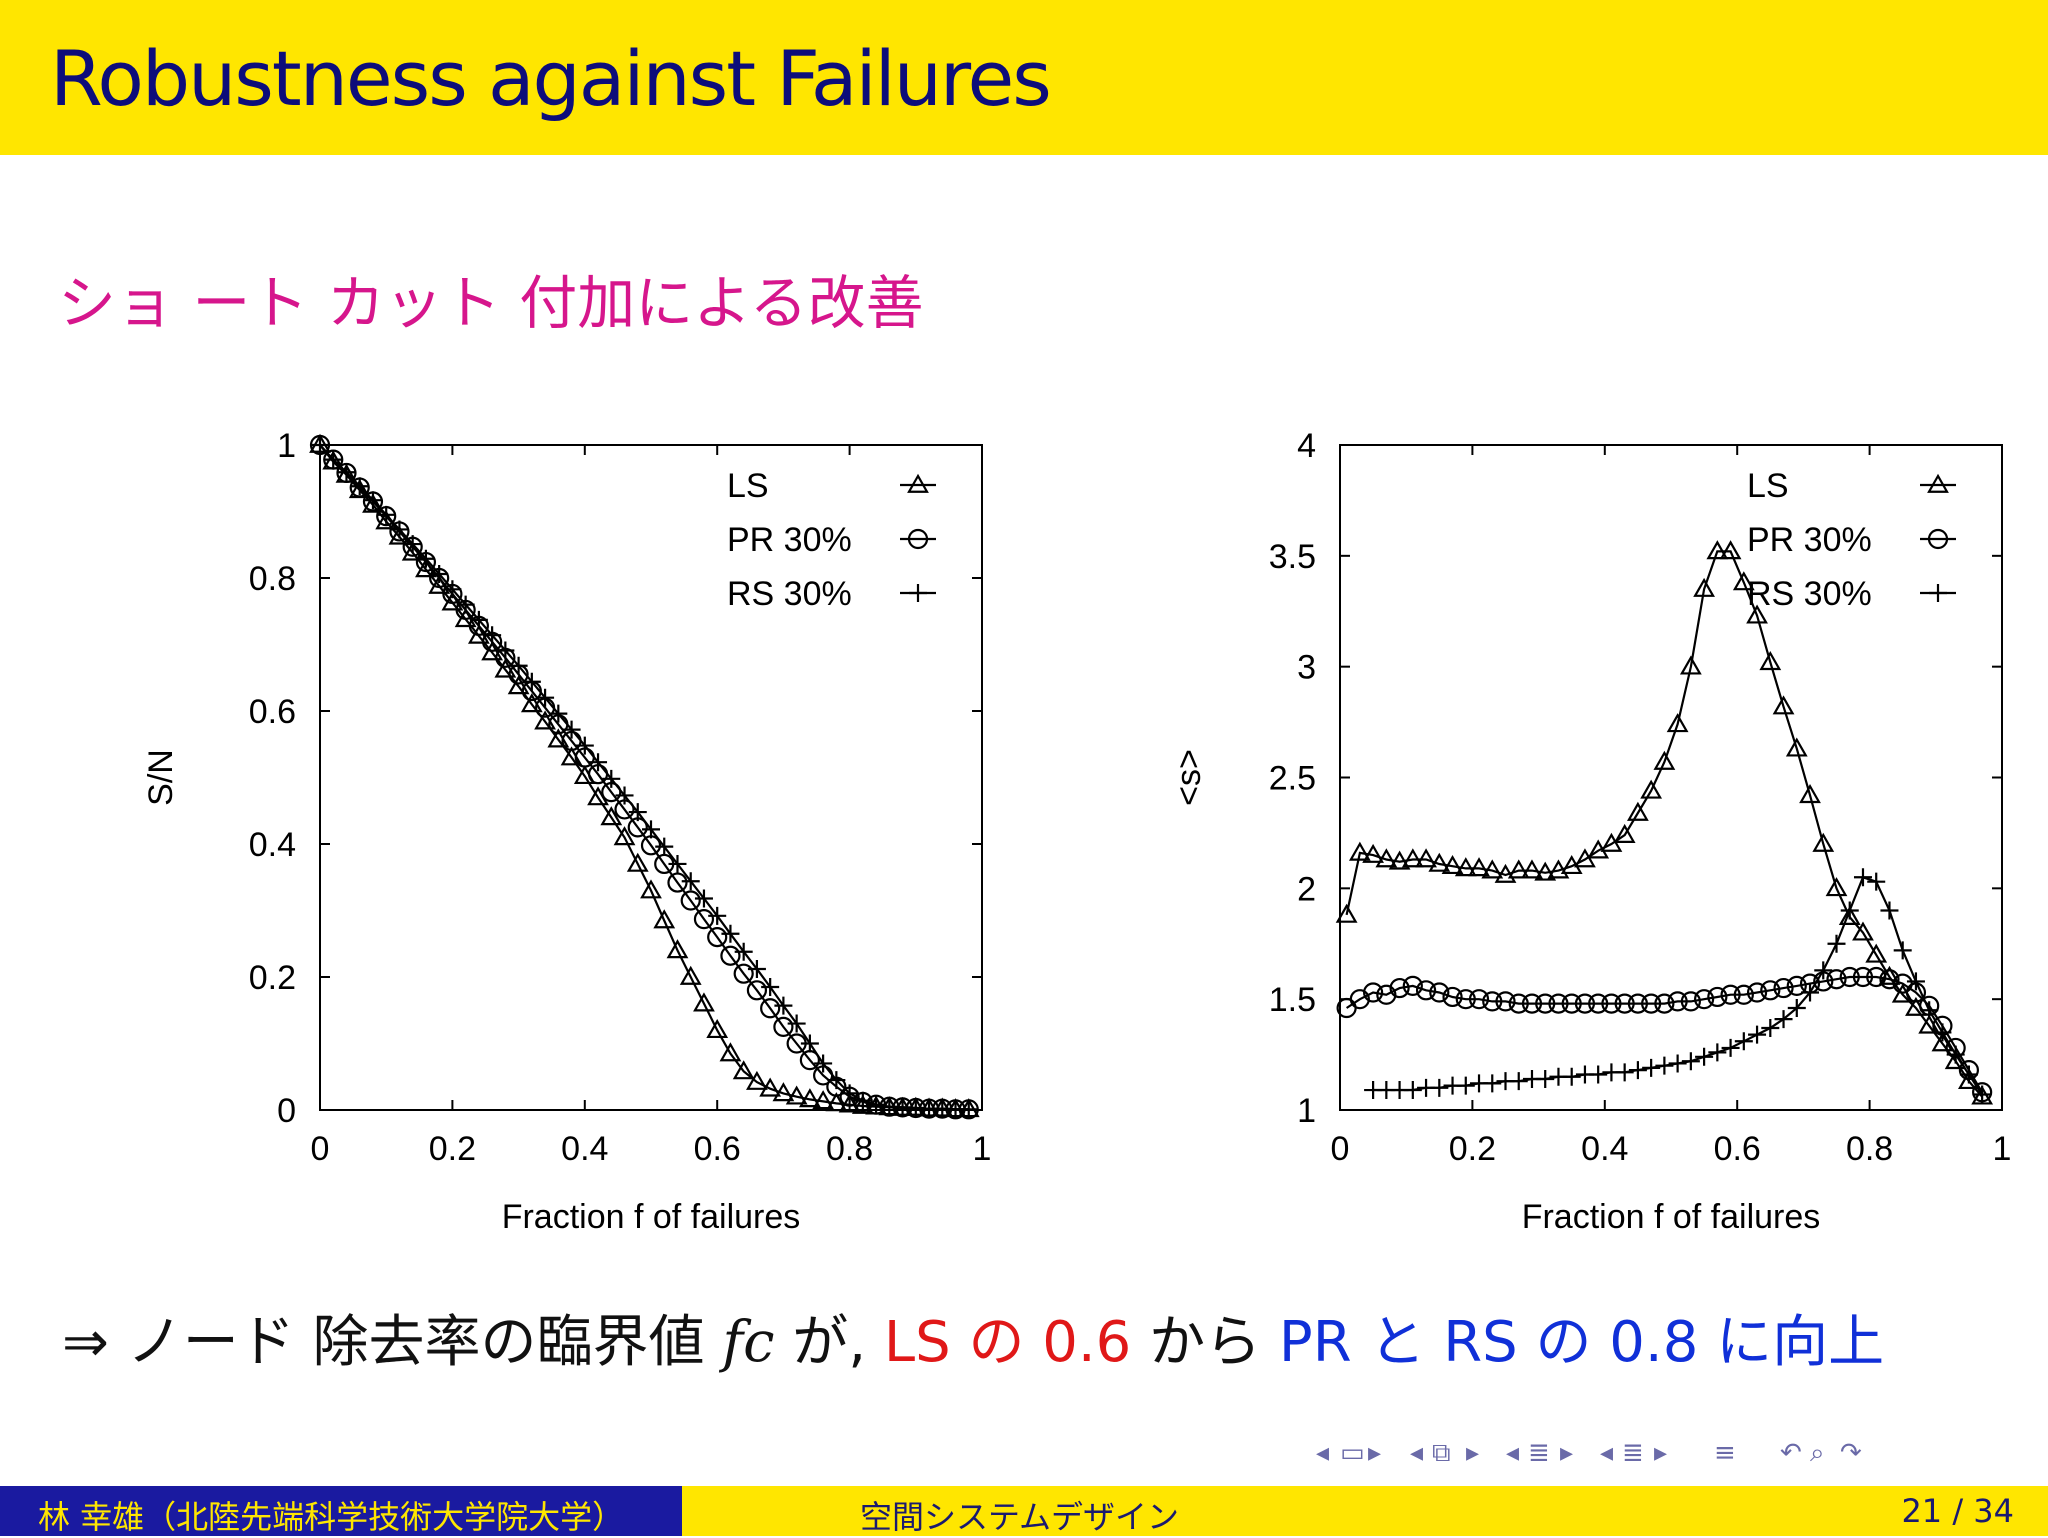 Image resolution: width=2048 pixels, height=1538 pixels. Describe the element at coordinates (1957, 1511) in the screenshot. I see `footer-page-number: 21 / 34` at that location.